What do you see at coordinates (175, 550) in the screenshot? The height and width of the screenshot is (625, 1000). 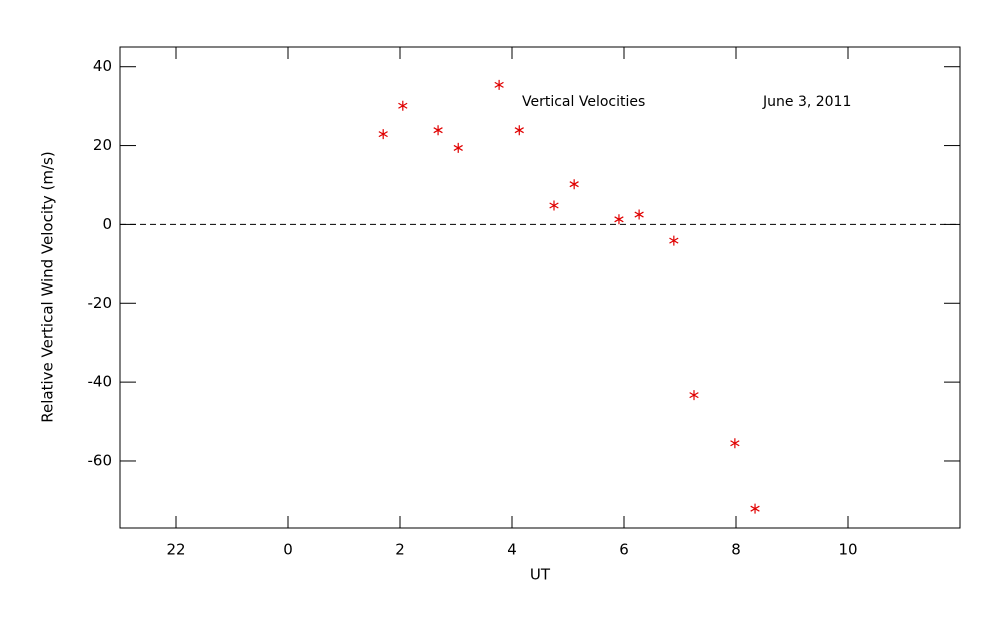 I see `x-tick-label: 22` at bounding box center [175, 550].